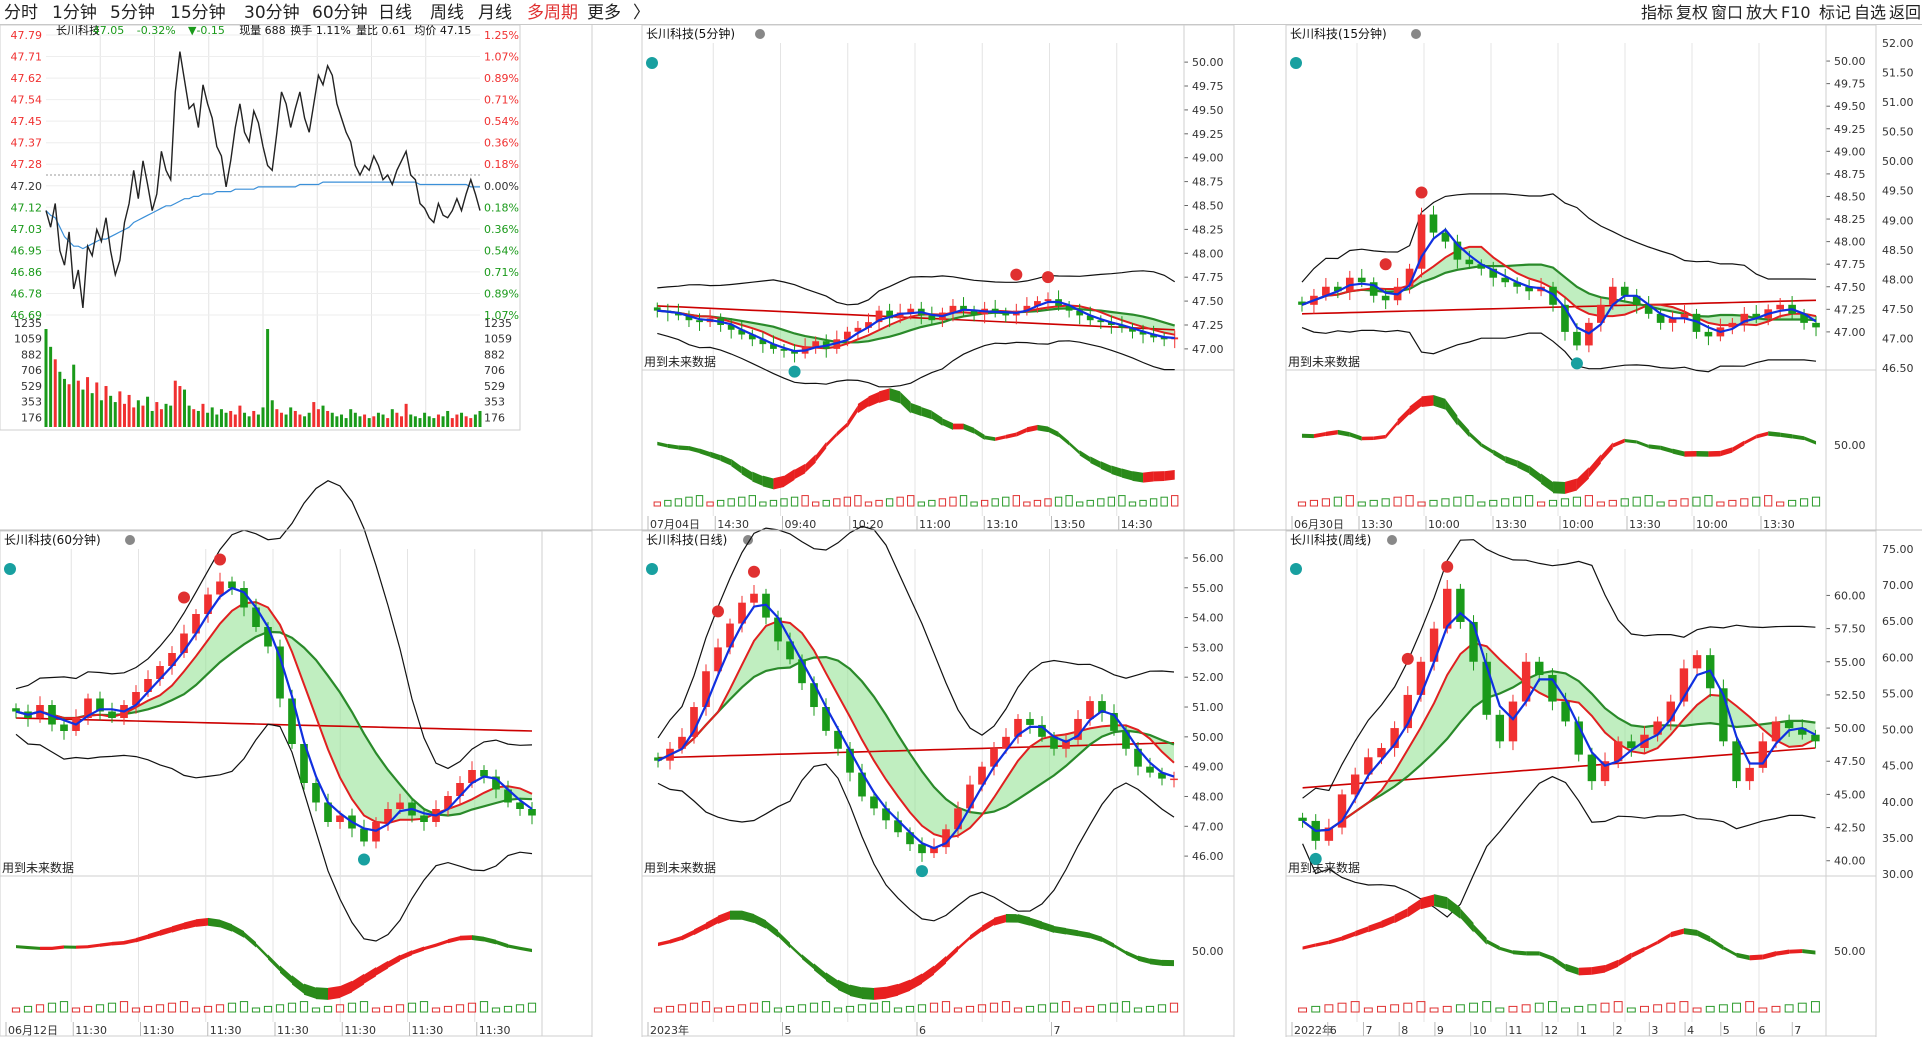 This screenshot has height=1037, width=1922. Describe the element at coordinates (788, 1030) in the screenshot. I see `x-label: 5` at that location.